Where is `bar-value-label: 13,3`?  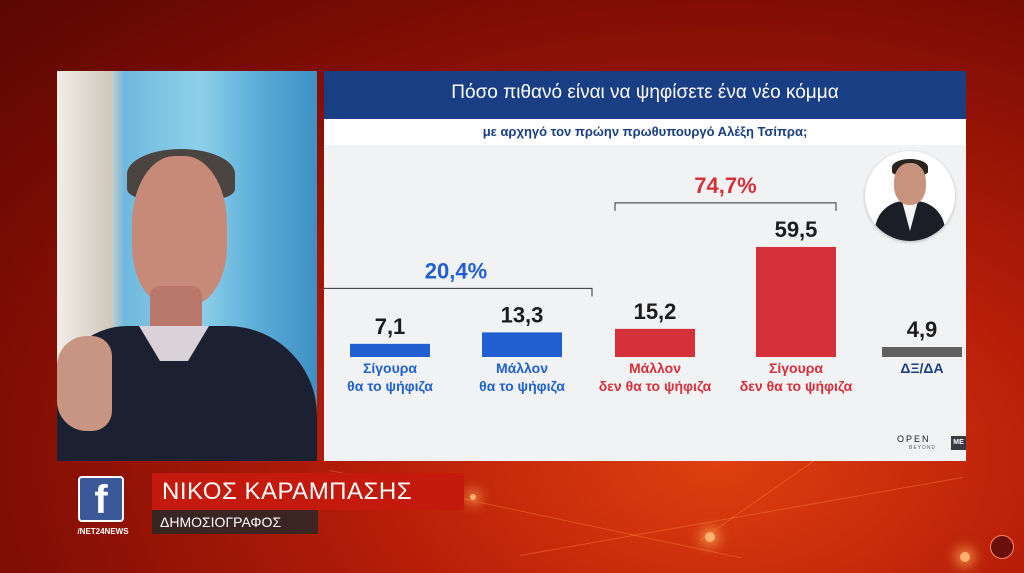
bar-value-label: 13,3 is located at coordinates (522, 314).